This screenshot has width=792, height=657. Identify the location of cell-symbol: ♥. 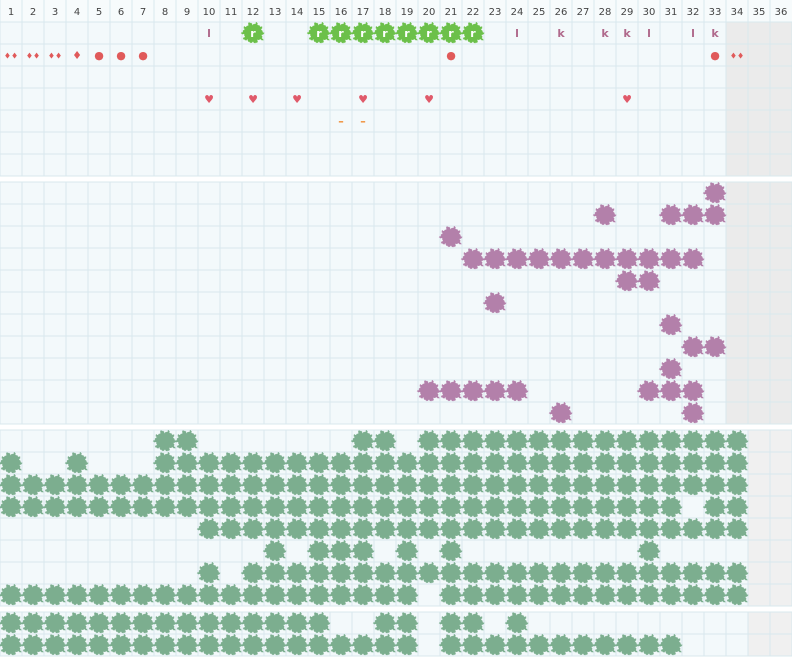
(297, 99).